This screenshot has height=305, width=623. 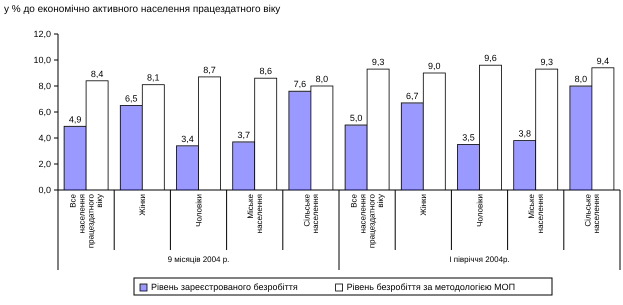 I want to click on data-label: 8,4, so click(x=97, y=73).